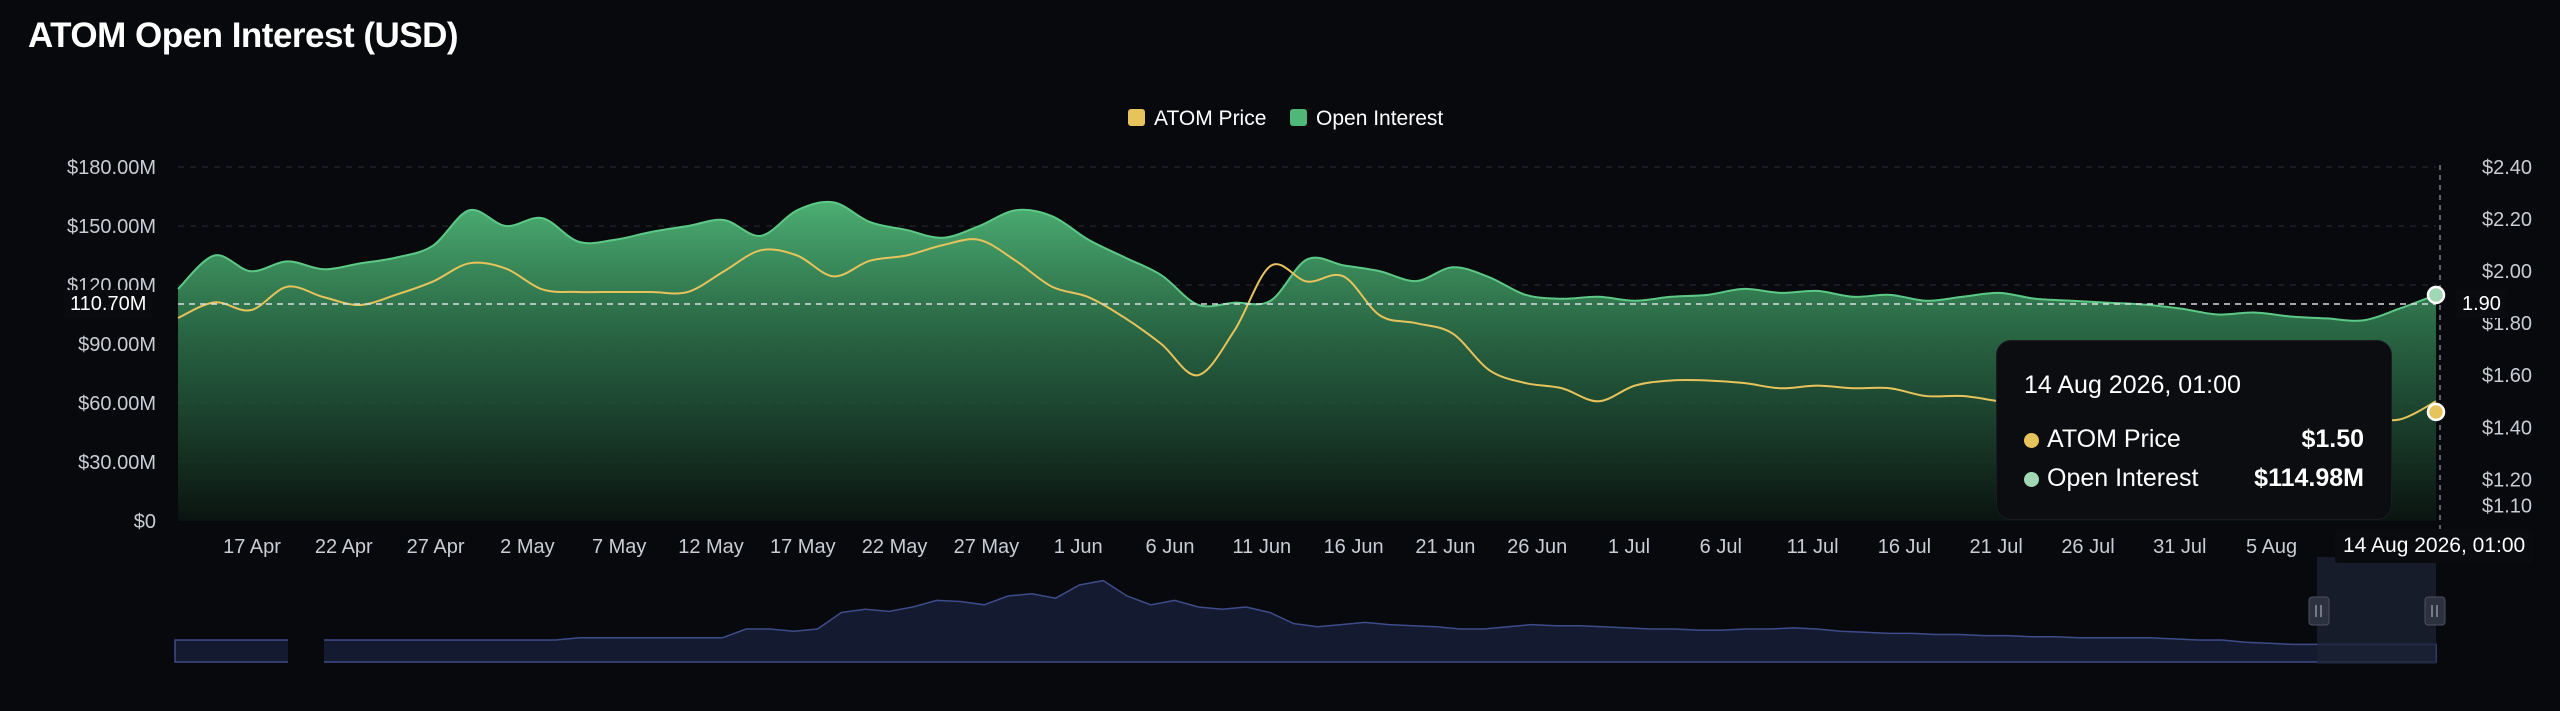 Image resolution: width=2560 pixels, height=711 pixels. Describe the element at coordinates (1210, 118) in the screenshot. I see `legend-label: ATOM Price` at that location.